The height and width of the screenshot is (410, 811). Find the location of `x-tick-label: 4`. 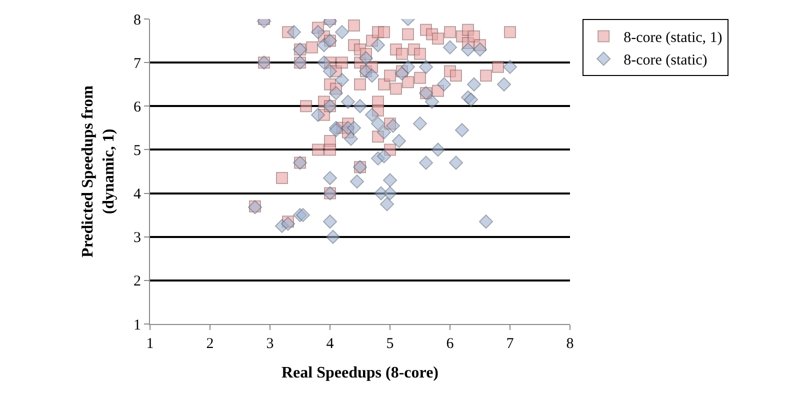

x-tick-label: 4 is located at coordinates (330, 344).